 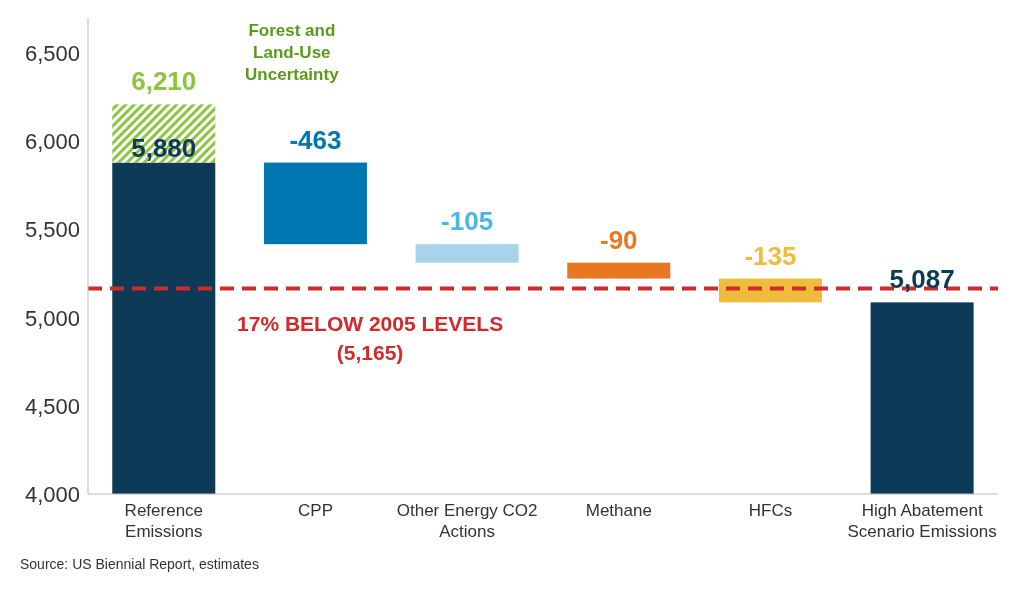 What do you see at coordinates (618, 239) in the screenshot?
I see `data-label: -90` at bounding box center [618, 239].